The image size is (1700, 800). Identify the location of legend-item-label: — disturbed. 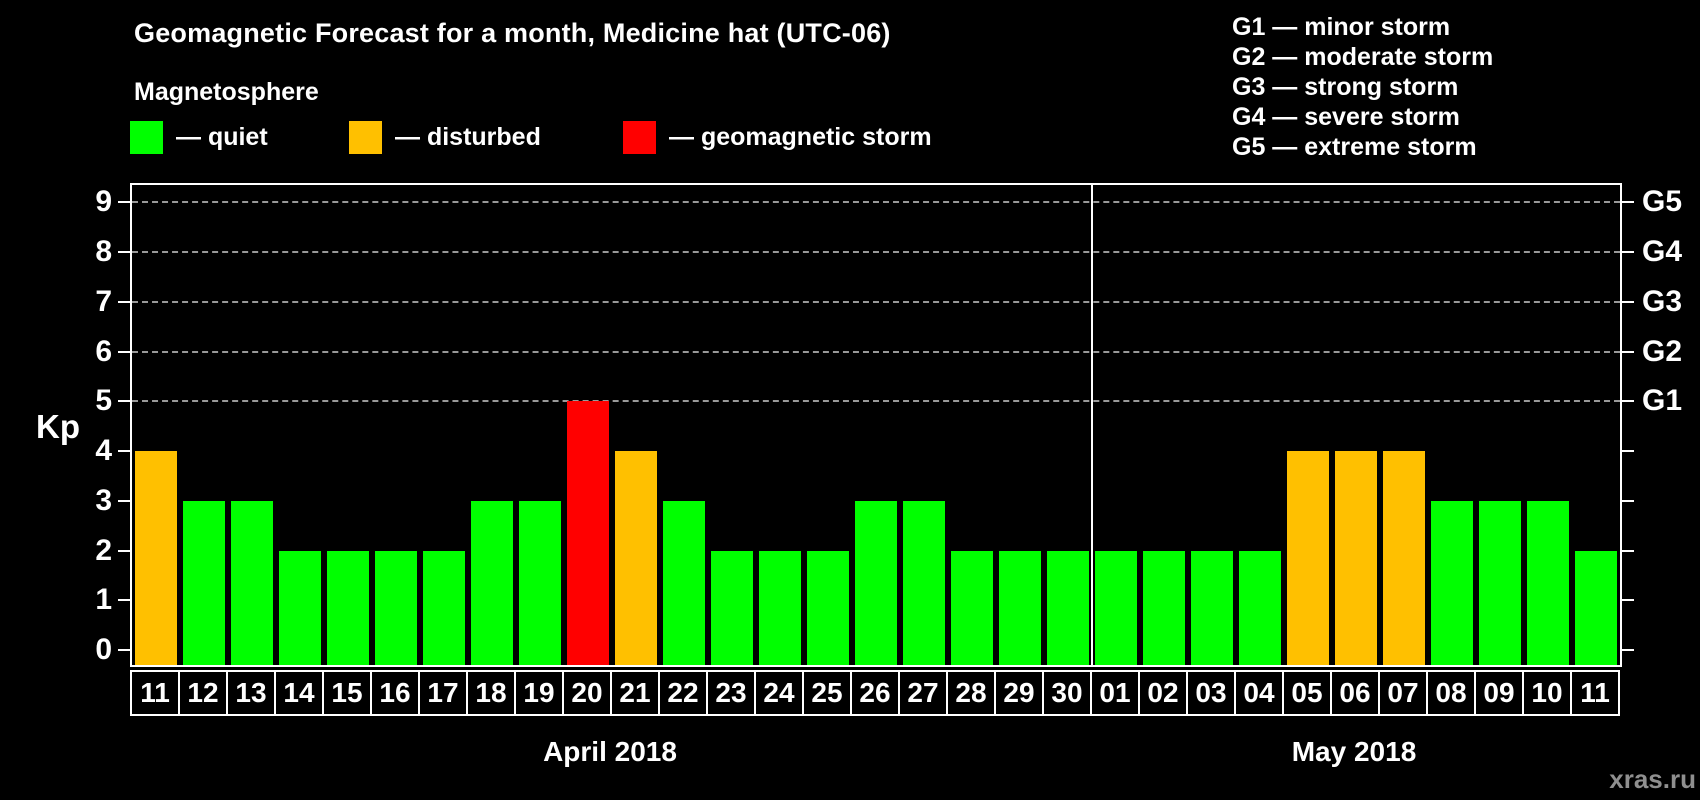
(468, 136).